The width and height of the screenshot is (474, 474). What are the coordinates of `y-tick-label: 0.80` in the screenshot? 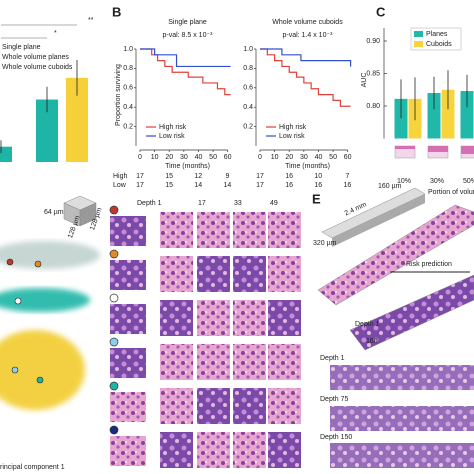 It's located at (373, 106).